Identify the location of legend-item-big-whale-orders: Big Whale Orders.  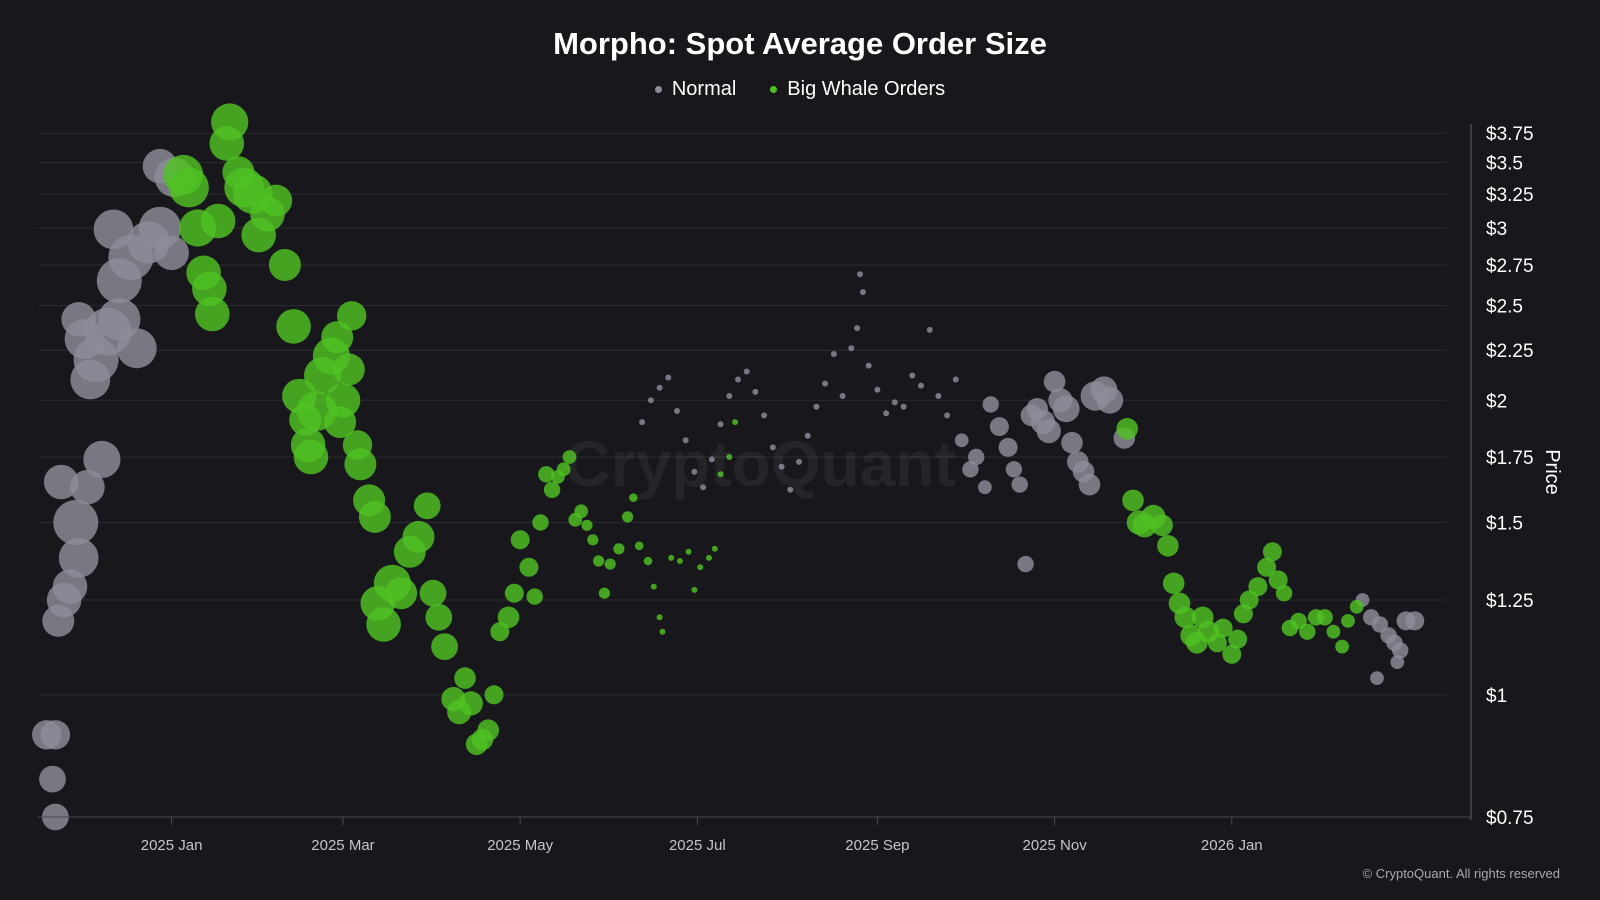
(857, 89).